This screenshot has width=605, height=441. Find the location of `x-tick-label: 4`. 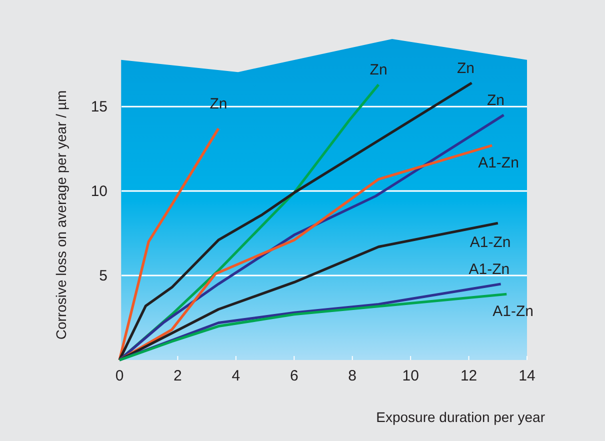

x-tick-label: 4 is located at coordinates (236, 376).